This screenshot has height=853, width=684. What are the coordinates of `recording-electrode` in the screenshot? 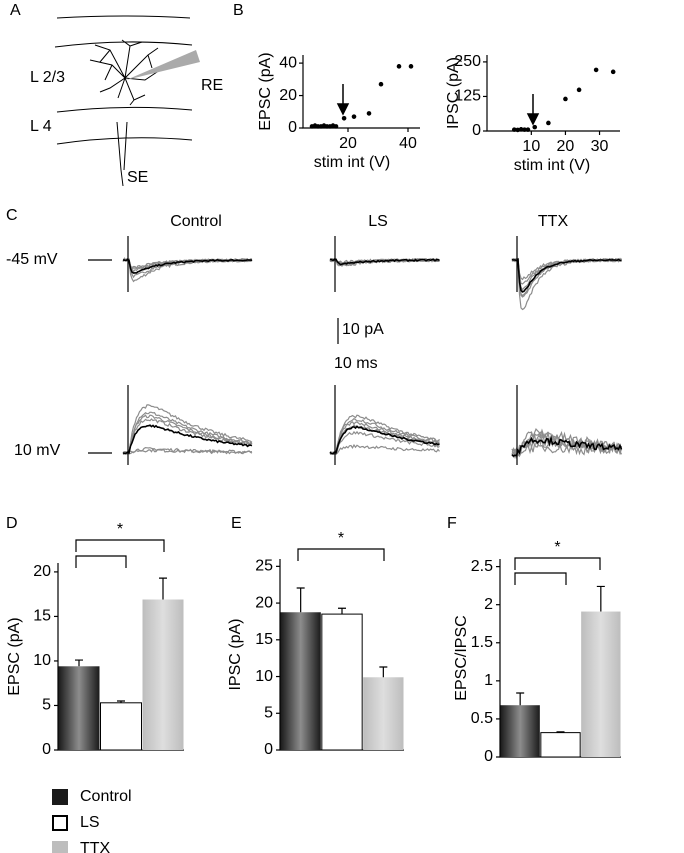 It's located at (163, 65).